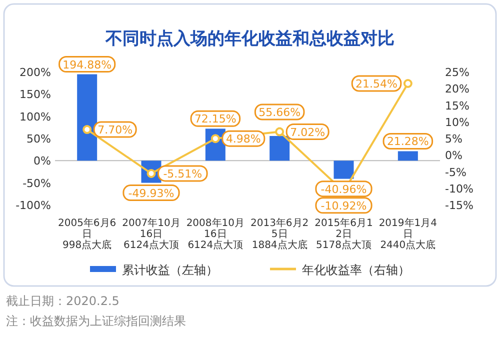  What do you see at coordinates (170, 270) in the screenshot?
I see `legend-label: 累计收益（左轴）` at bounding box center [170, 270].